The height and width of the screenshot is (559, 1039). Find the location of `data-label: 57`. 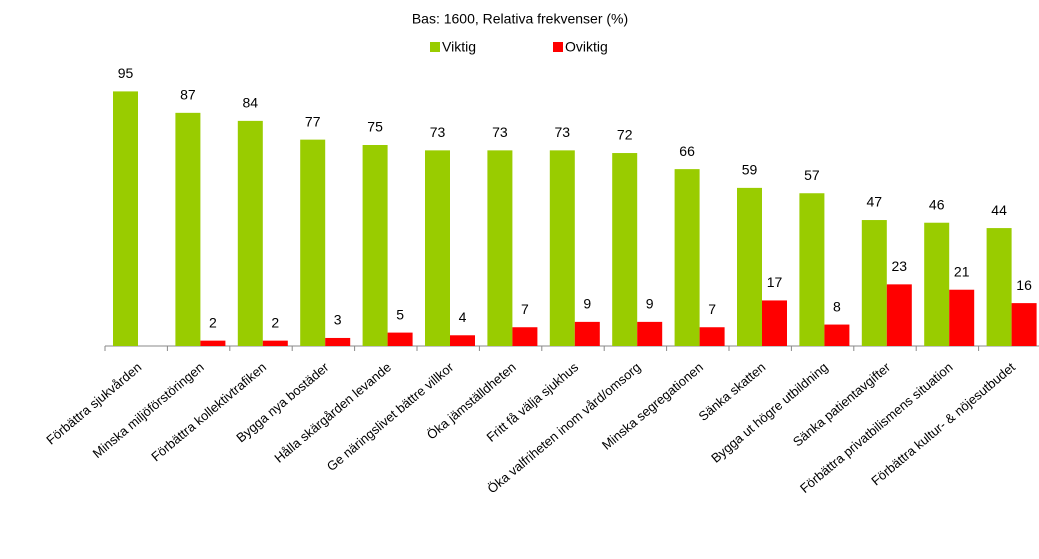

data-label: 57 is located at coordinates (812, 175).